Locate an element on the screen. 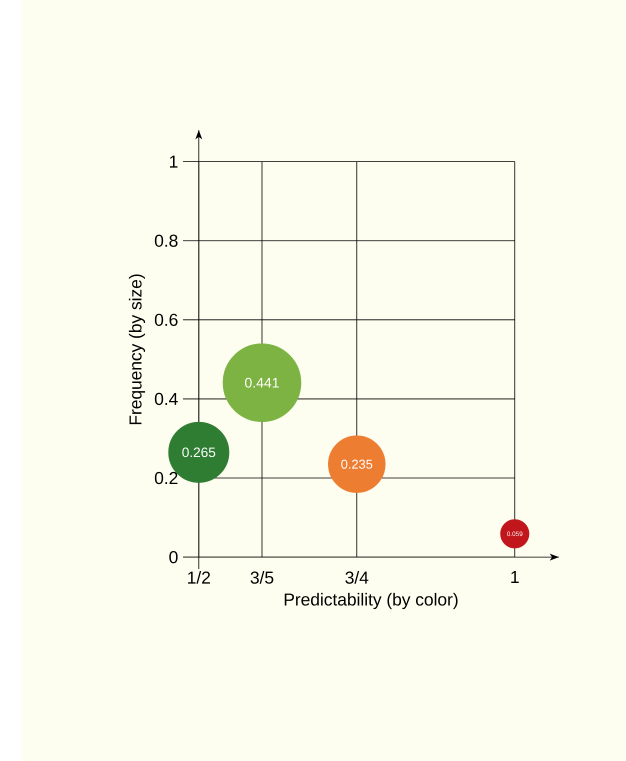 The width and height of the screenshot is (626, 761). x-tick-label: 3/5 is located at coordinates (262, 577).